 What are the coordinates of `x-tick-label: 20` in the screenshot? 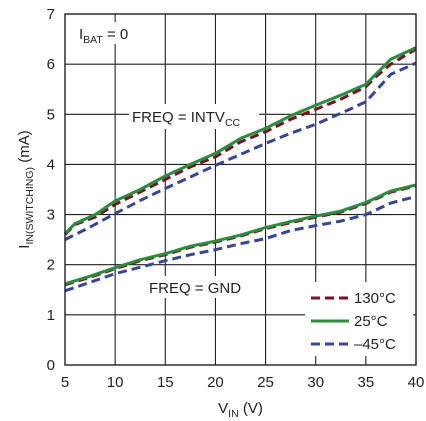 It's located at (215, 382).